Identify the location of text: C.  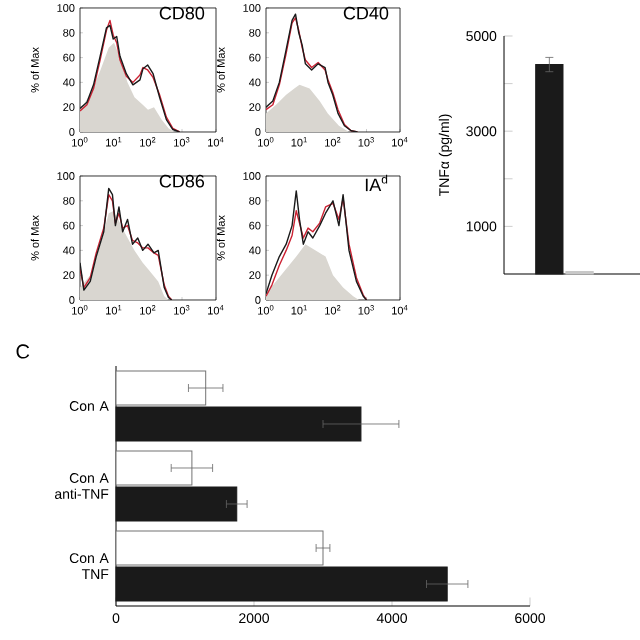
(23, 351).